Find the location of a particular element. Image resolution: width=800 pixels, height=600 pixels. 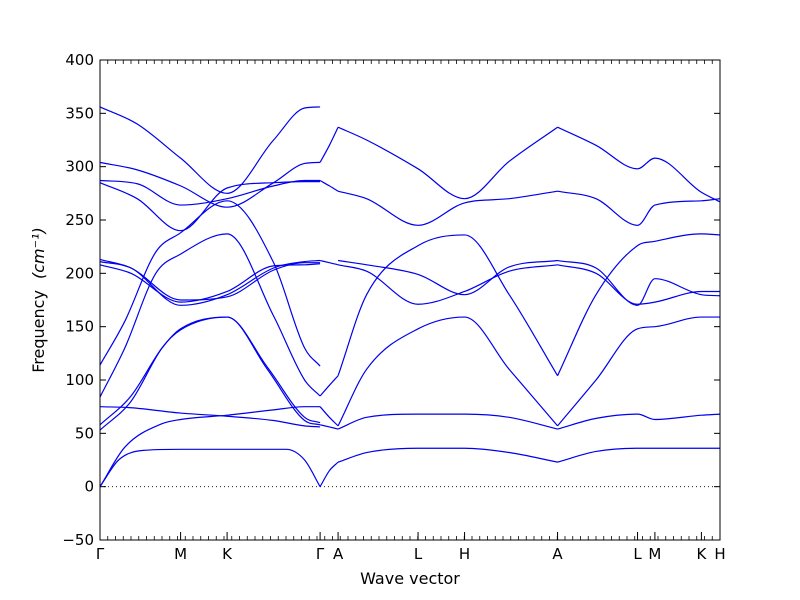

y-tick-label: −50 is located at coordinates (78, 540).